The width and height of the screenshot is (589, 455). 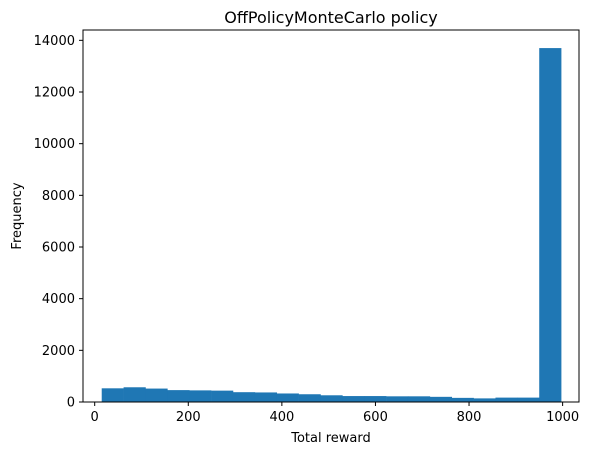 What do you see at coordinates (95, 417) in the screenshot?
I see `x-tick-label: 0` at bounding box center [95, 417].